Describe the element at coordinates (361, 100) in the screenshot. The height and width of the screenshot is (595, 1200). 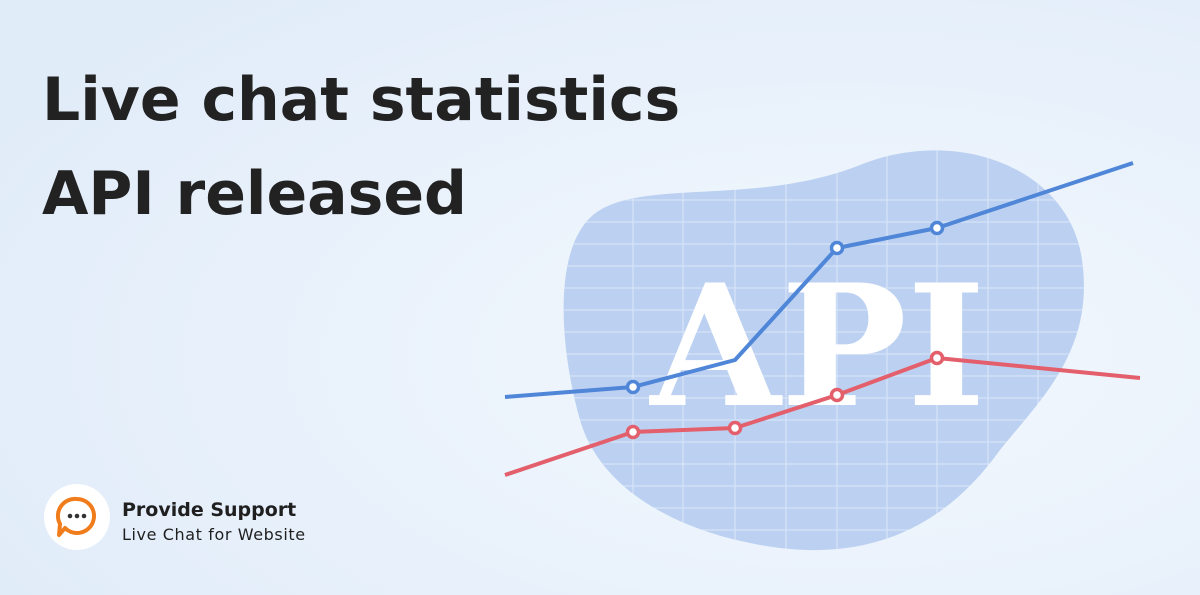
I see `title-line: Live chat statistics` at that location.